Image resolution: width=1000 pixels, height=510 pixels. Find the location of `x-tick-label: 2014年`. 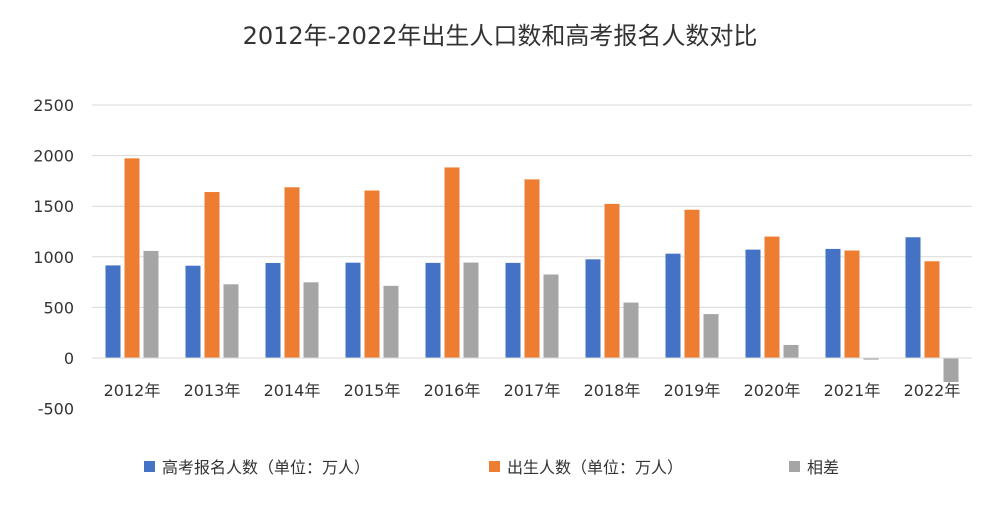

x-tick-label: 2014年 is located at coordinates (292, 390).